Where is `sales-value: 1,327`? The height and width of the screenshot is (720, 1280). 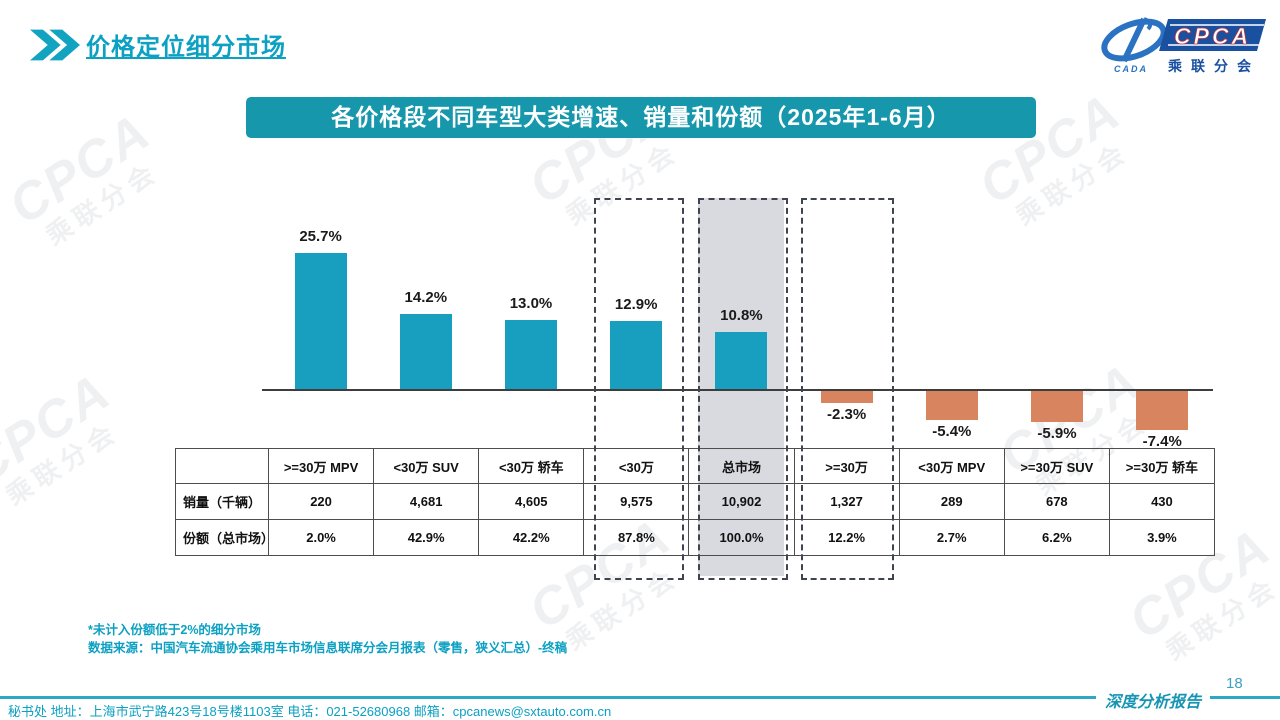 sales-value: 1,327 is located at coordinates (846, 501).